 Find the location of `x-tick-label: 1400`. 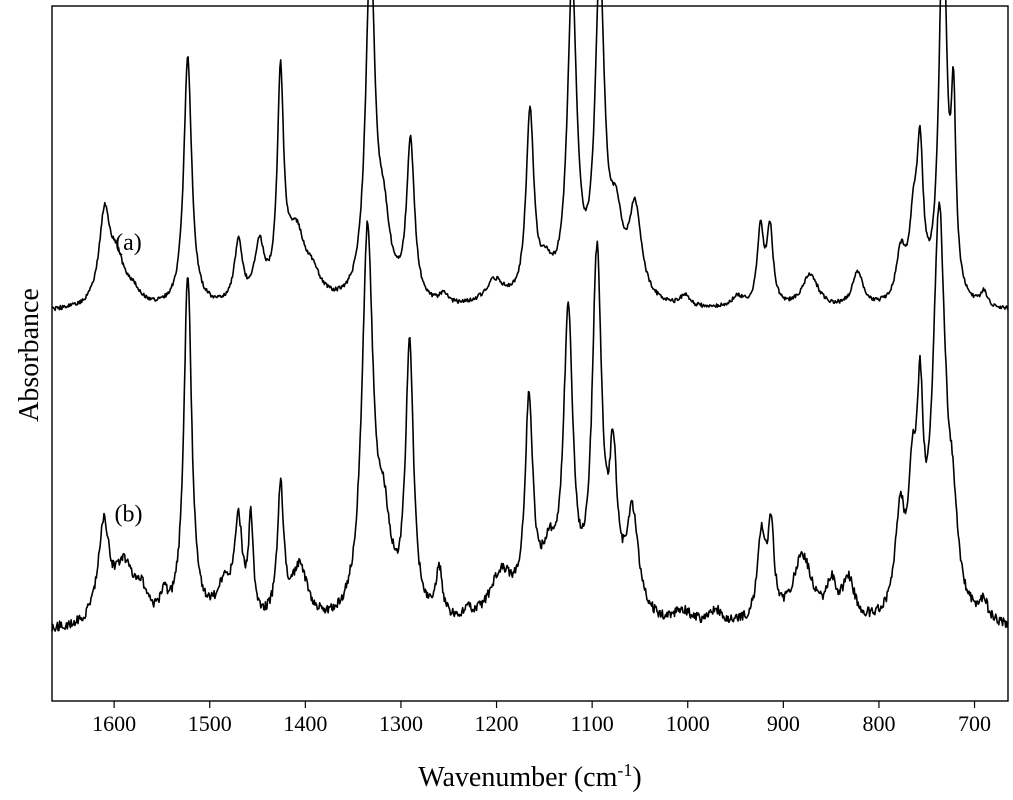

x-tick-label: 1400 is located at coordinates (305, 723).